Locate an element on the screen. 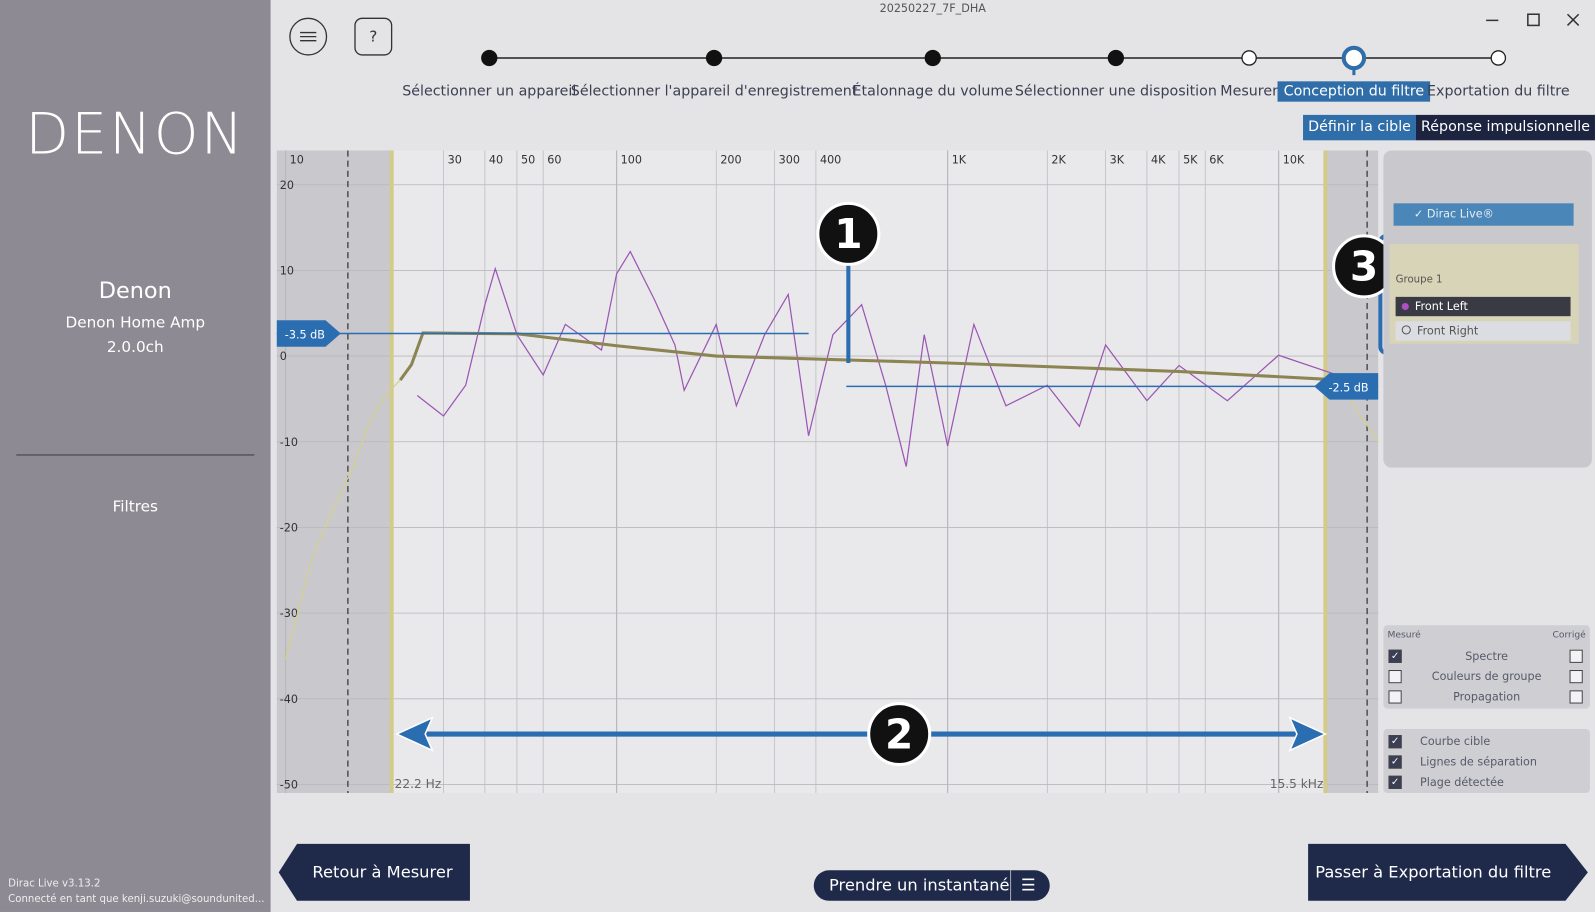  step-label: Sélectionner une disposition is located at coordinates (1115, 91).